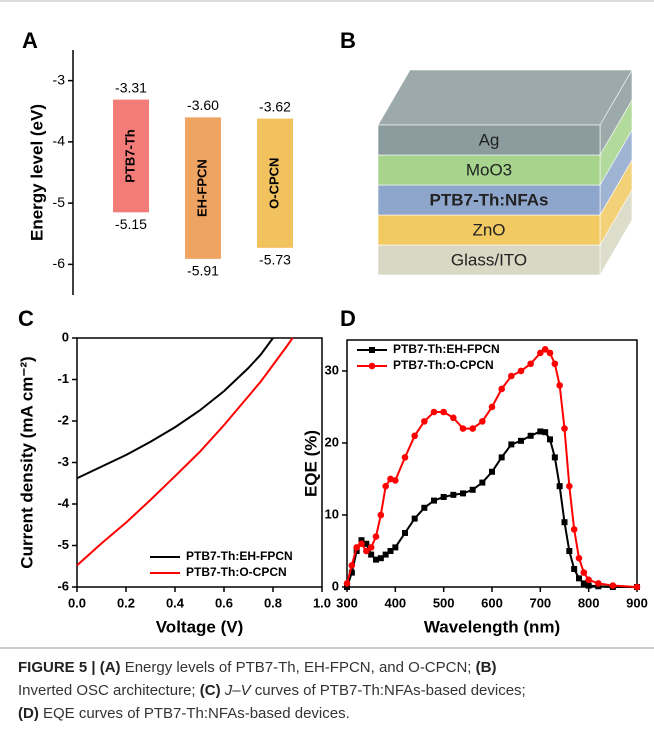 This screenshot has width=654, height=745. I want to click on series-line, so click(491, 509).